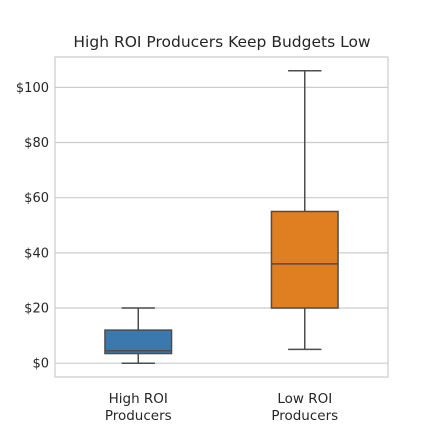 The height and width of the screenshot is (437, 432). Describe the element at coordinates (138, 407) in the screenshot. I see `x-tick-label: High ROI Producers` at that location.